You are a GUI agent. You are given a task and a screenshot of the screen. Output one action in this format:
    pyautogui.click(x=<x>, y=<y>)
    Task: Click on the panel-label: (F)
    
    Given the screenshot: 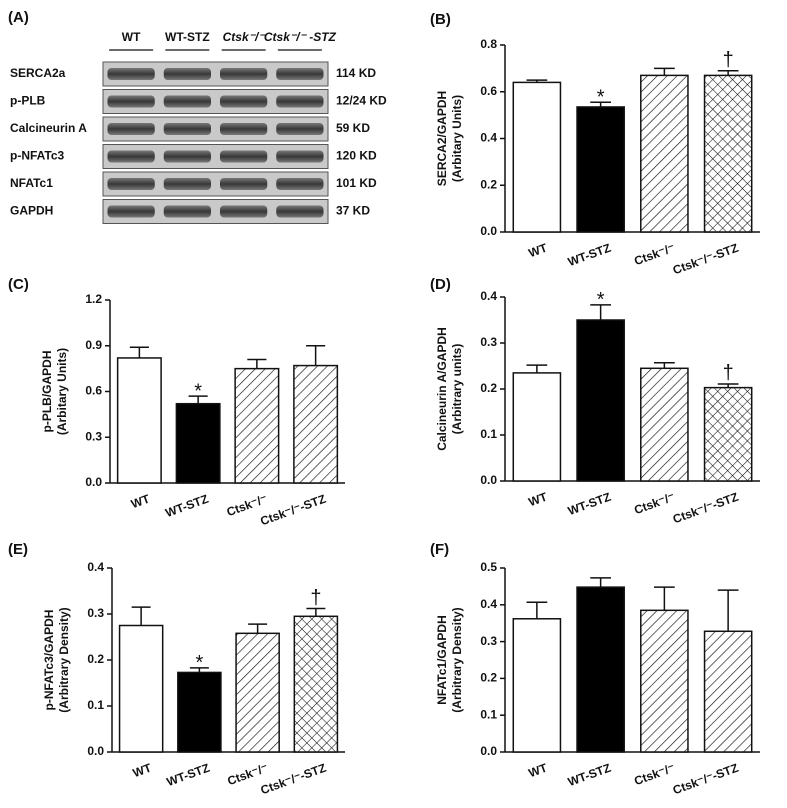 What is the action you would take?
    pyautogui.click(x=439, y=549)
    